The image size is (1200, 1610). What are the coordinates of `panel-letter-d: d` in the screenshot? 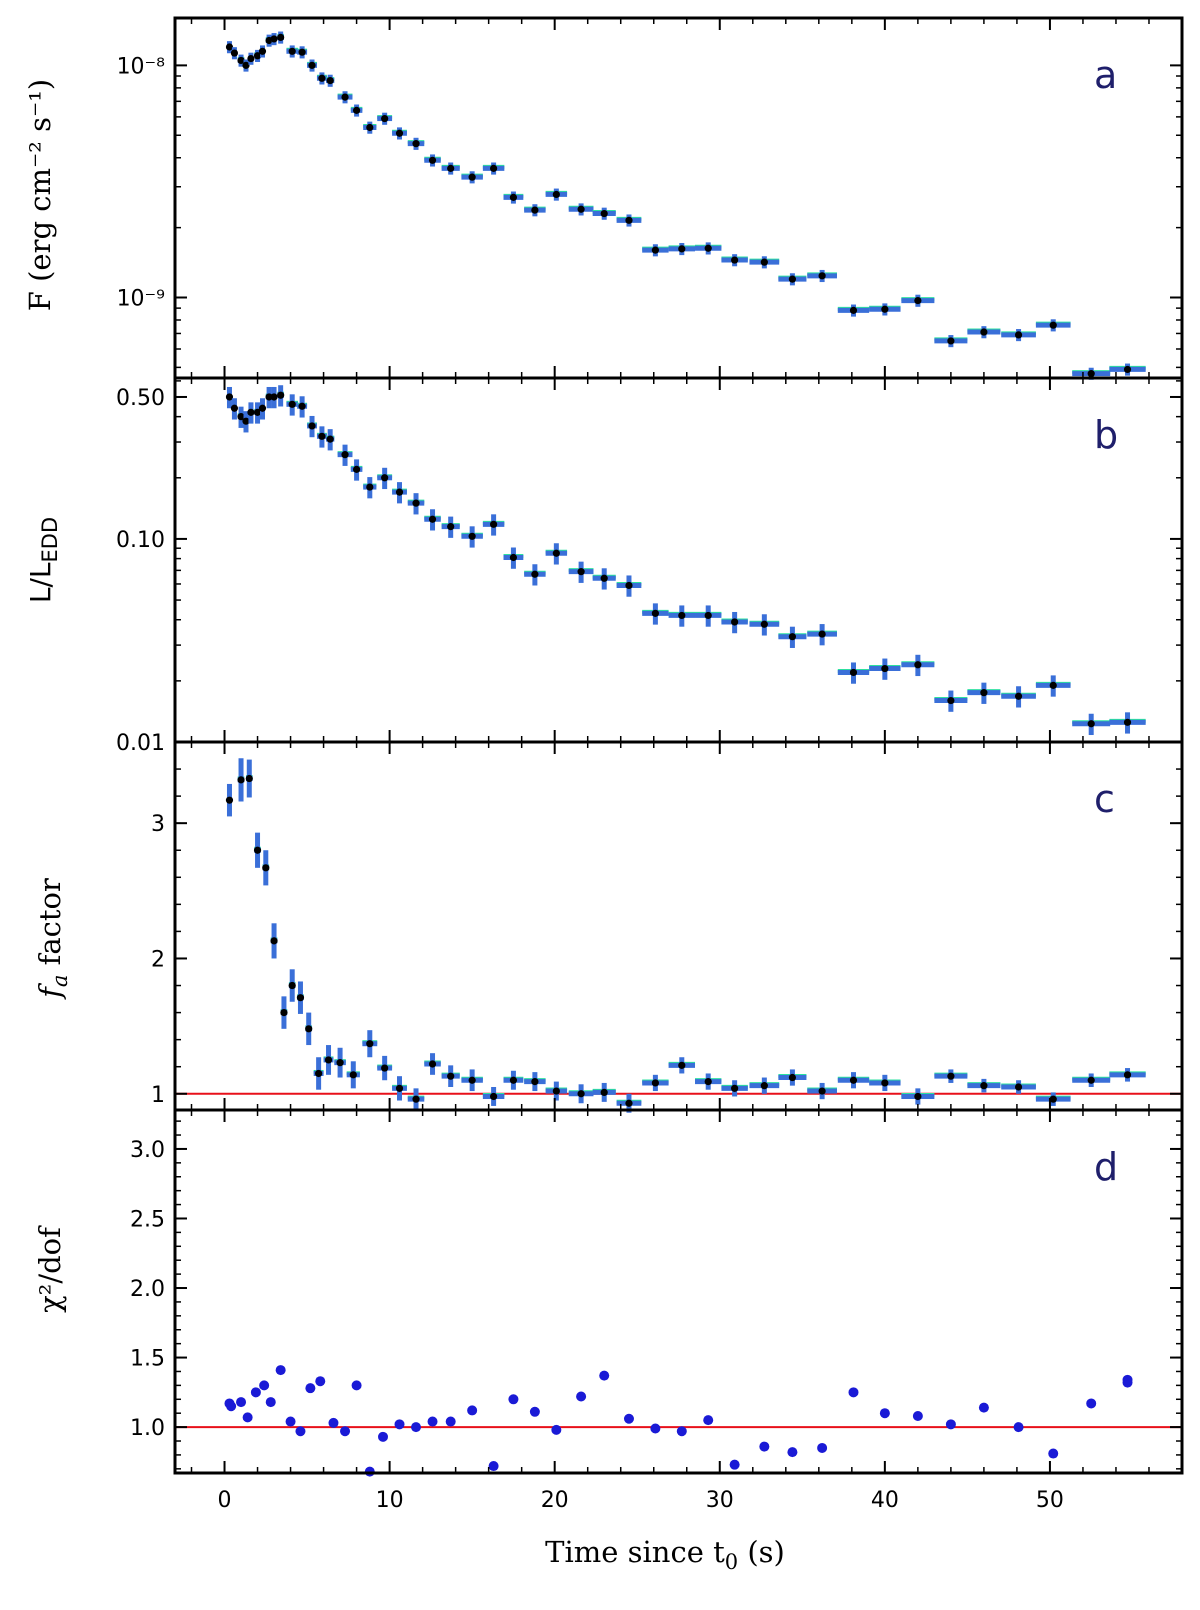 It's located at (1106, 1167).